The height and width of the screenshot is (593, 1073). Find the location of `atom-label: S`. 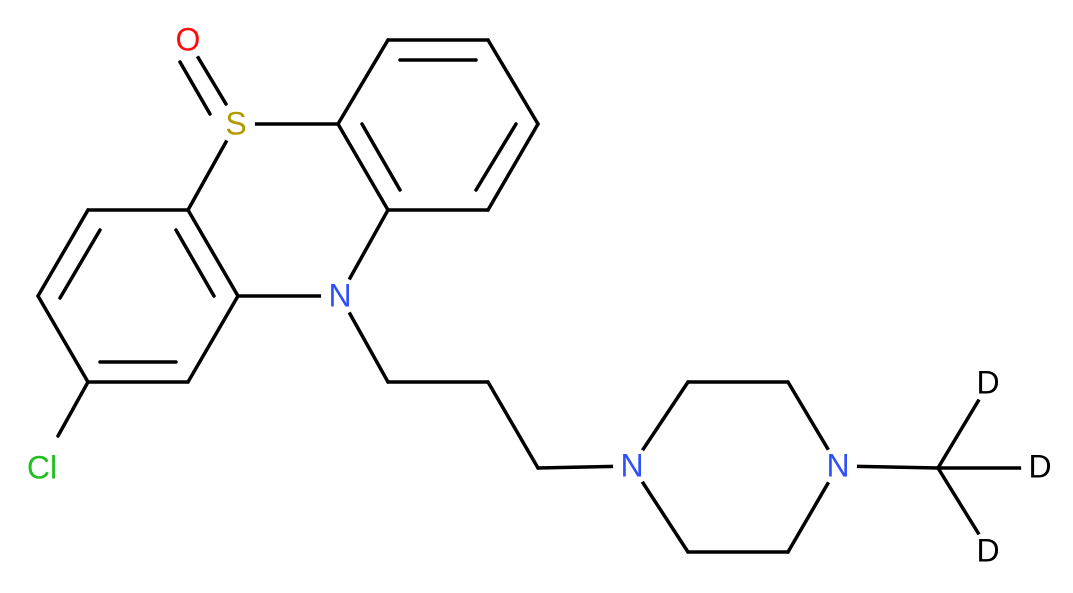

atom-label: S is located at coordinates (235, 123).